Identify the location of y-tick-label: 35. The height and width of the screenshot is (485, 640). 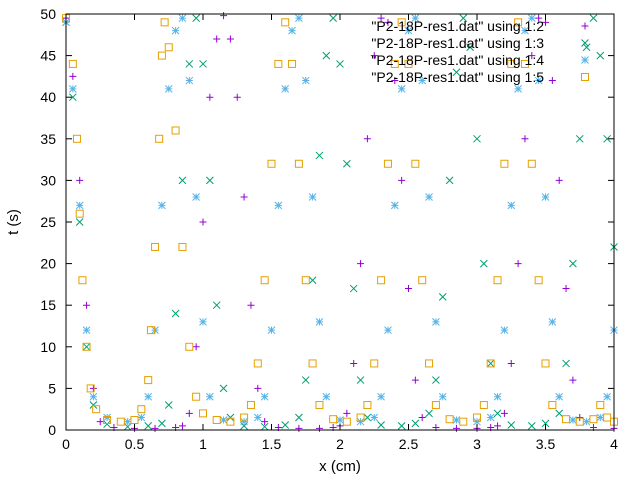
(48, 139).